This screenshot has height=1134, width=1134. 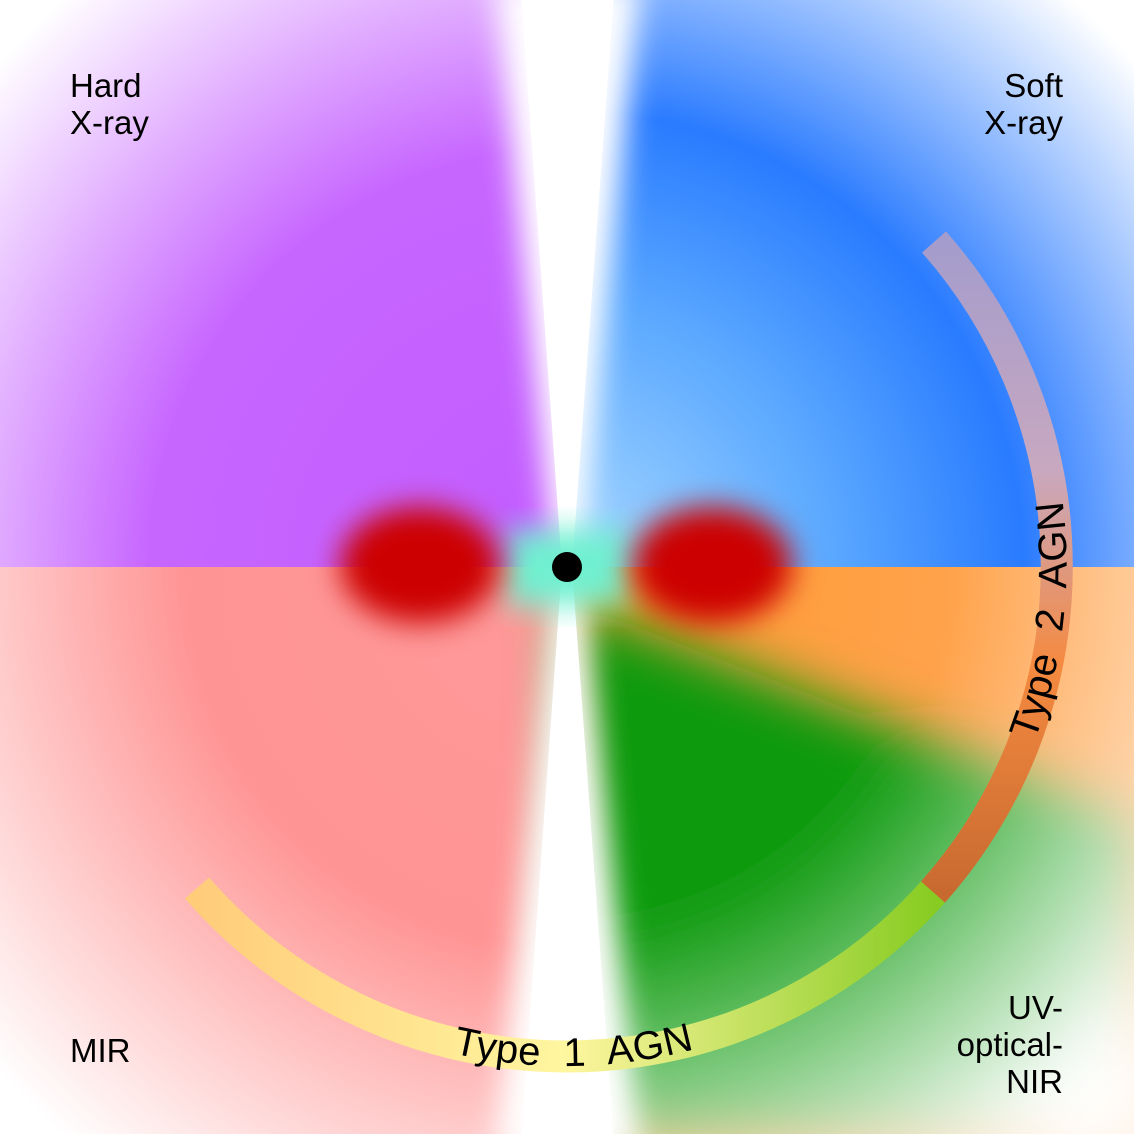 I want to click on corner-label: optical-, so click(x=1010, y=1044).